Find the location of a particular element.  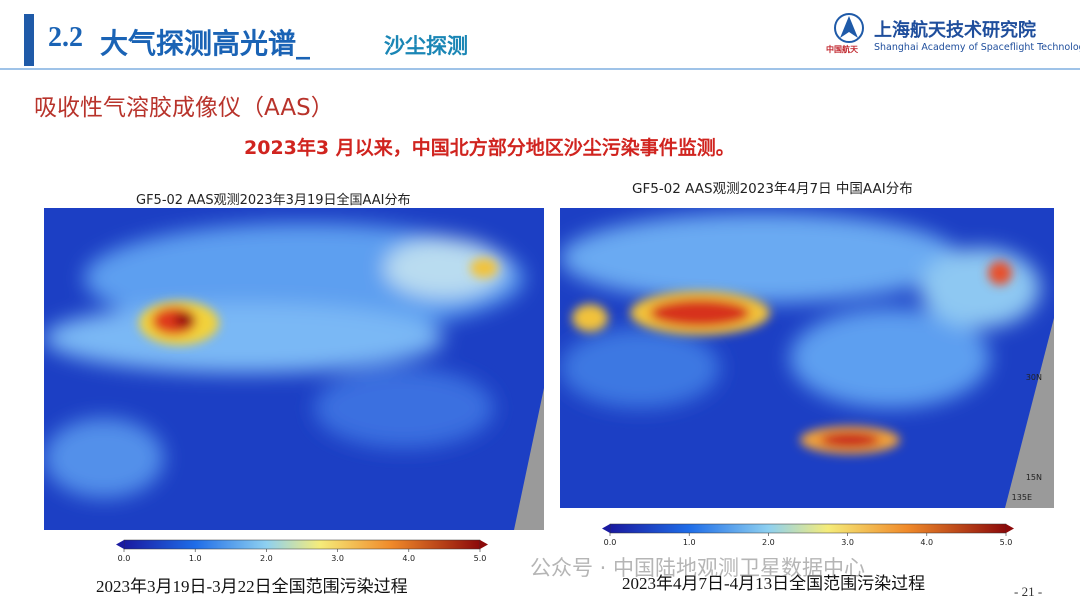

watermark: 公众号 · 中国陆地观测卫星数据中心 is located at coordinates (698, 568).